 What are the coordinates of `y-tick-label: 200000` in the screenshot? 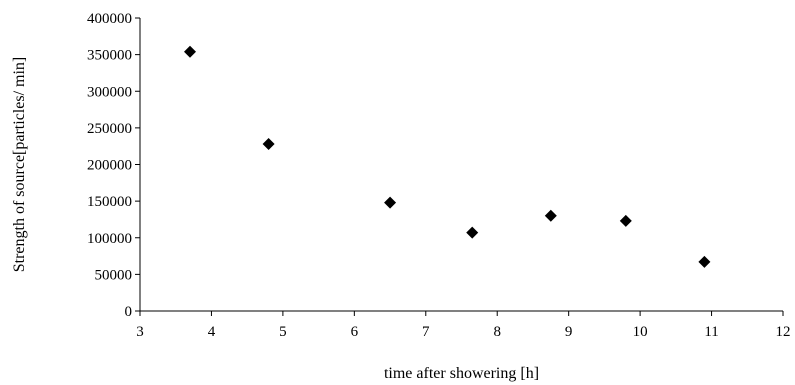 It's located at (109, 166).